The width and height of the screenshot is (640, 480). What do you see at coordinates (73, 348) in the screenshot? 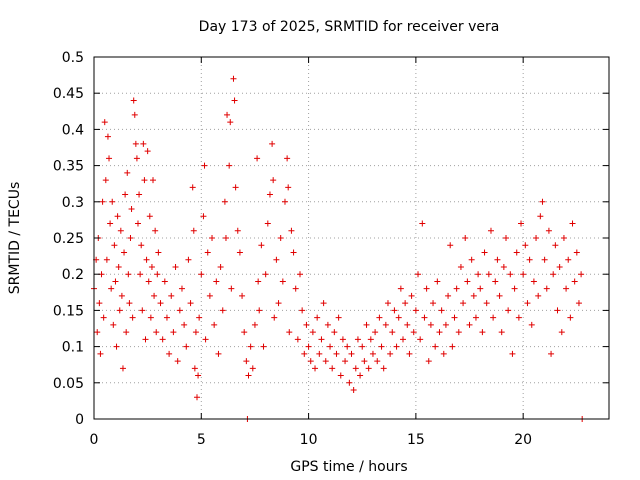
I see `y-tick-label: 0.1` at bounding box center [73, 348].